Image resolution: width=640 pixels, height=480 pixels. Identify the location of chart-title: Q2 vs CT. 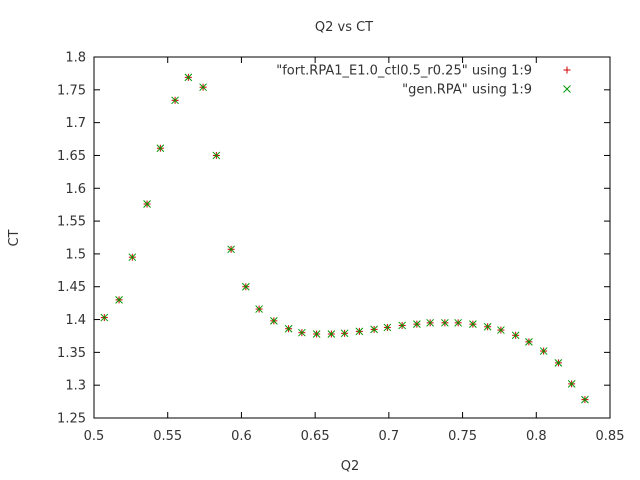
(344, 27).